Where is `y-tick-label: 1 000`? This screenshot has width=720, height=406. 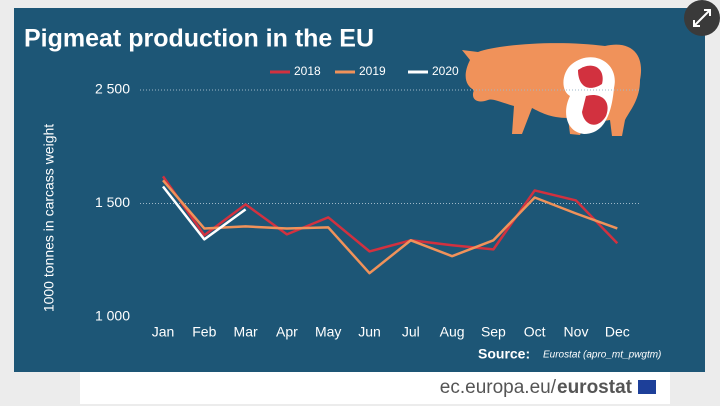
y-tick-label: 1 000 is located at coordinates (112, 316).